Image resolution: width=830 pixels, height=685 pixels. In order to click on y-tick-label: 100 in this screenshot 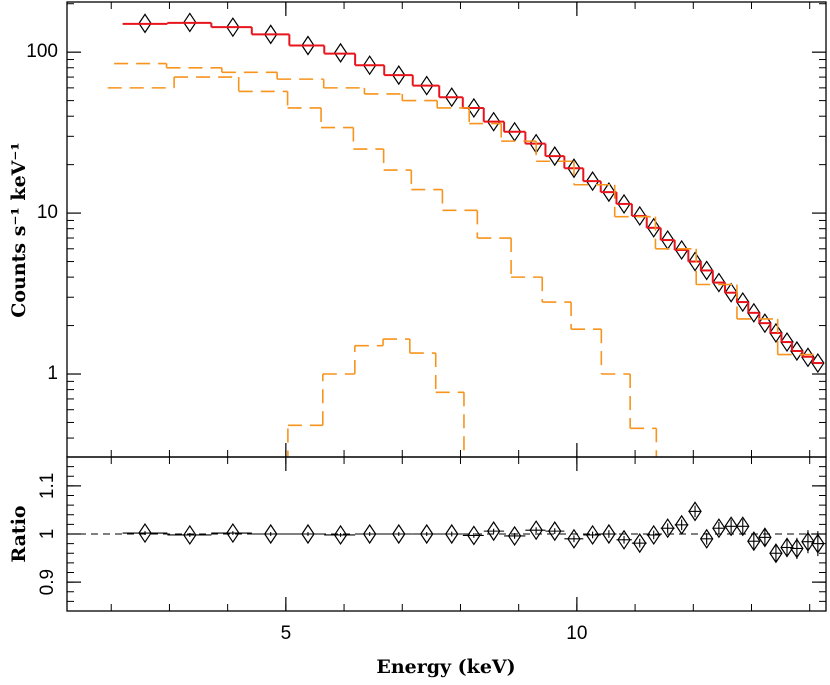, I will do `click(42, 51)`.